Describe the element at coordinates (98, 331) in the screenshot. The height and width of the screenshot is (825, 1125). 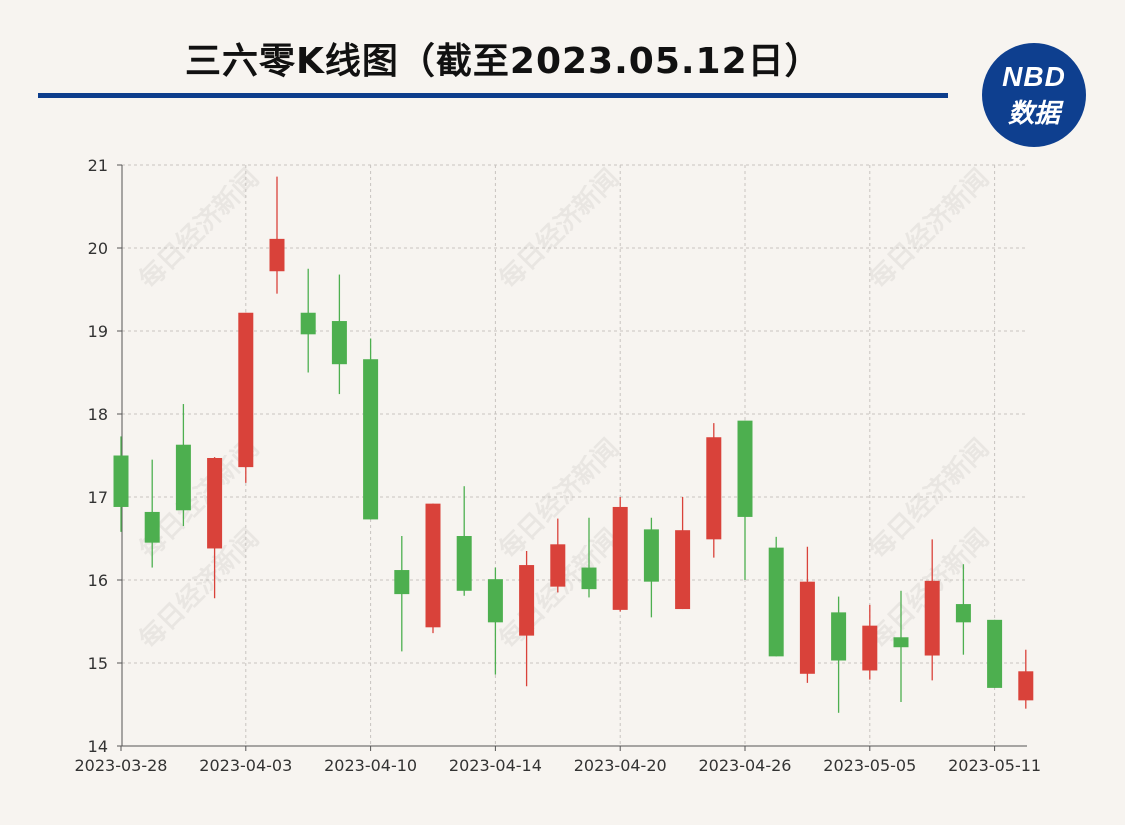
I see `y-tick-label: 19` at that location.